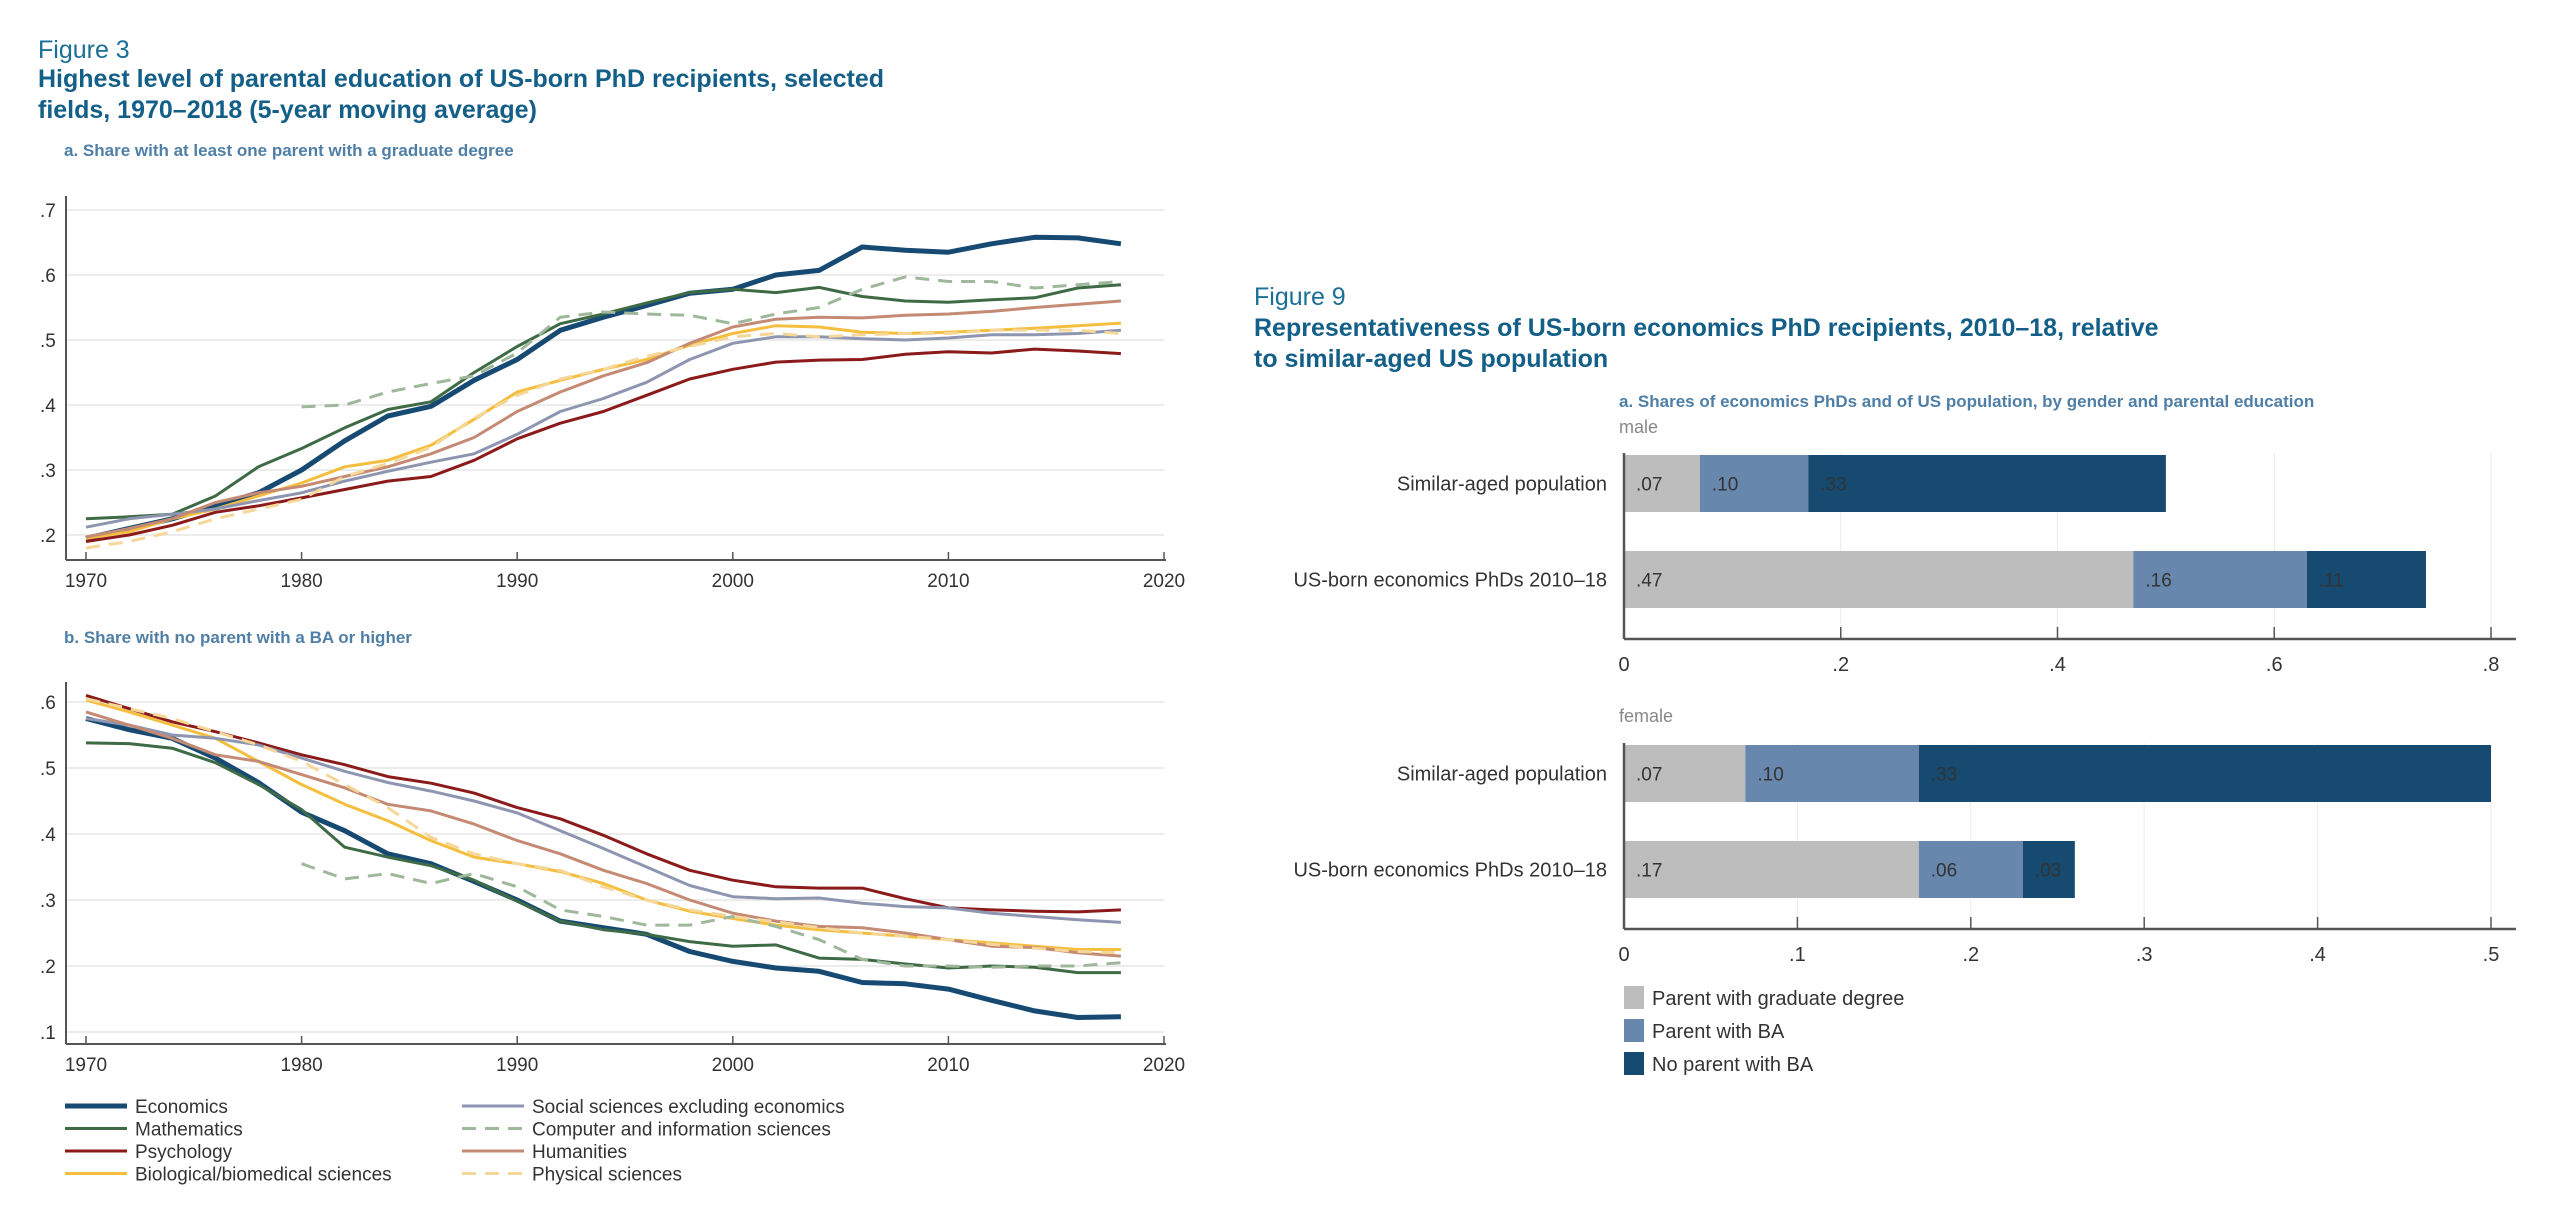  Describe the element at coordinates (1646, 716) in the screenshot. I see `female-group-label: female` at that location.